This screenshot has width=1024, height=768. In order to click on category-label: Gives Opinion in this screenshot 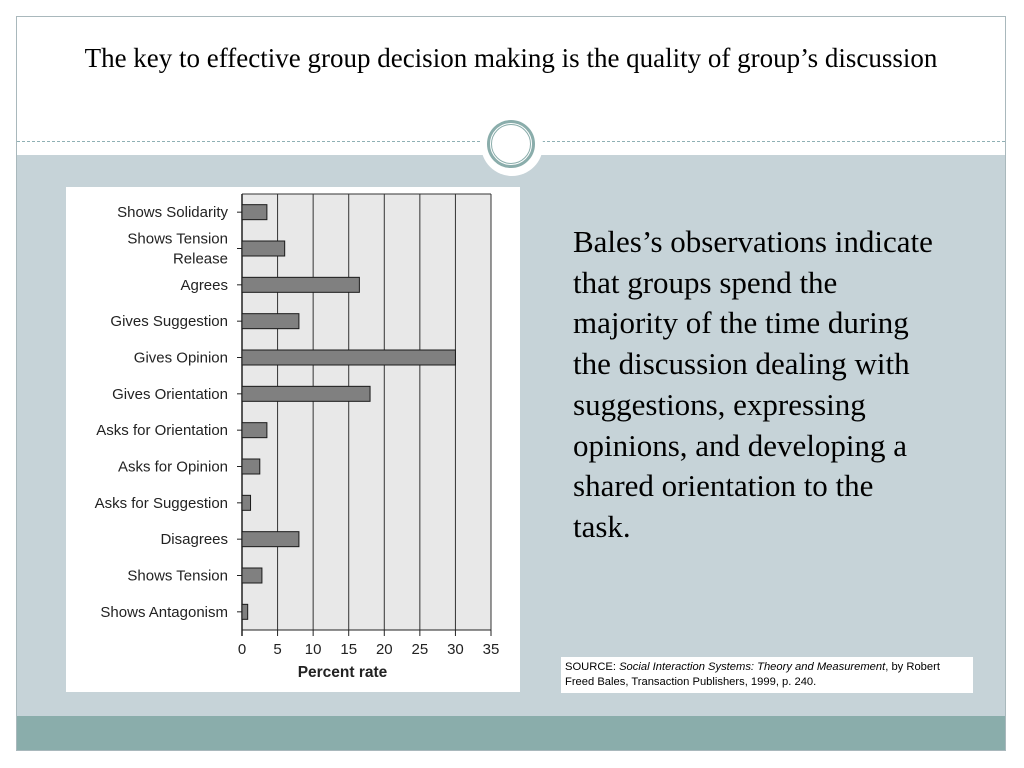, I will do `click(181, 358)`.